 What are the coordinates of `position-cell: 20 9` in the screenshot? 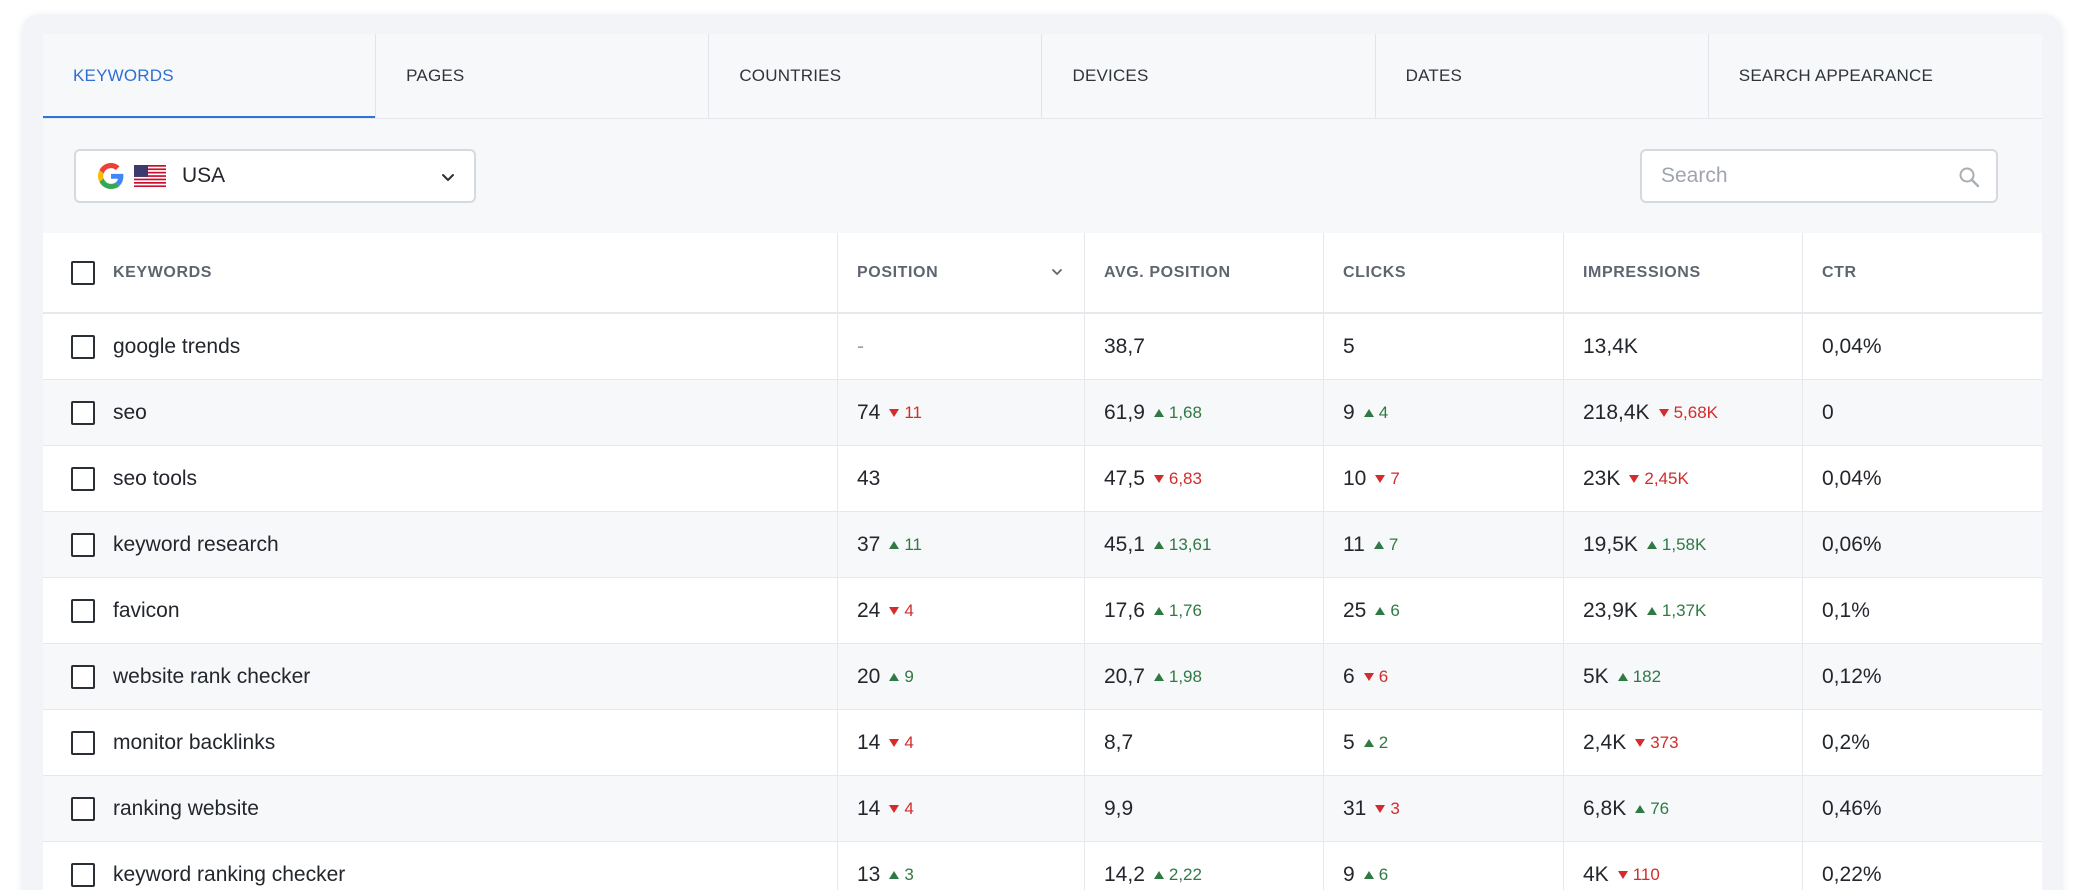 It's located at (961, 676).